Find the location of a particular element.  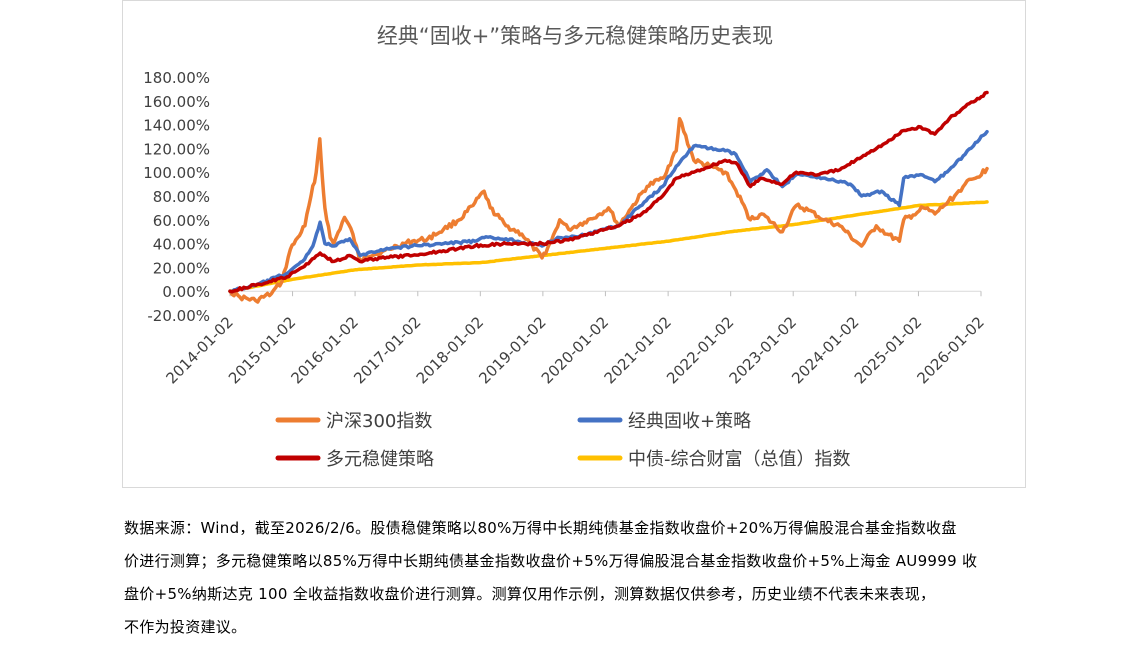

y-tick-label: -20.00% is located at coordinates (178, 316).